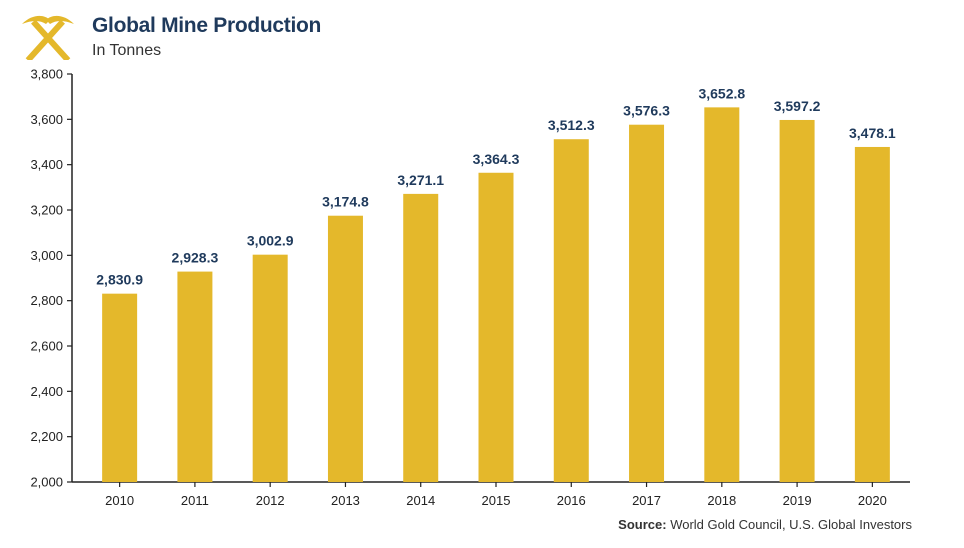 The height and width of the screenshot is (548, 964). I want to click on y-tick-label: 3,600, so click(46, 119).